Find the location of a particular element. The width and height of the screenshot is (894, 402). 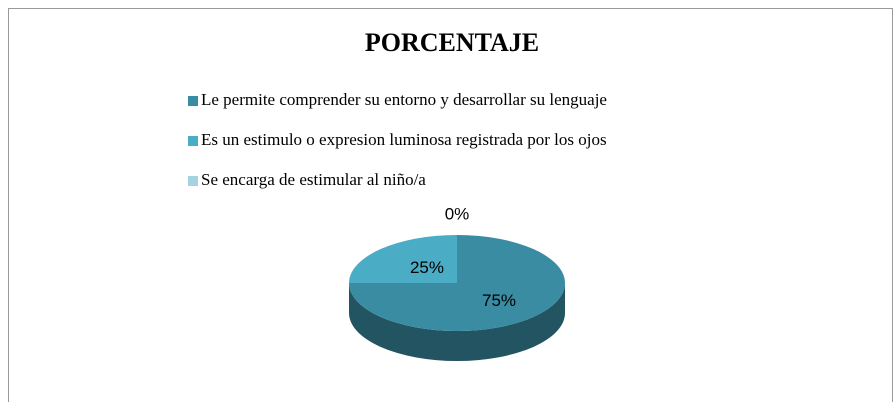

legend-label: Se encarga de estimular al niño/a is located at coordinates (313, 179).